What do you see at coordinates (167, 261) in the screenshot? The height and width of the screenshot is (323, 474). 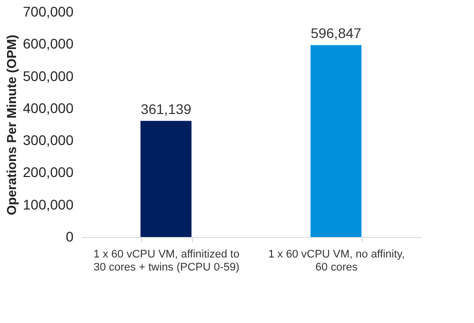 I see `x-tick-label: 1 x 60 vCPU VM, affinitized to 30 cores + twins (PCPU 0-59)` at bounding box center [167, 261].